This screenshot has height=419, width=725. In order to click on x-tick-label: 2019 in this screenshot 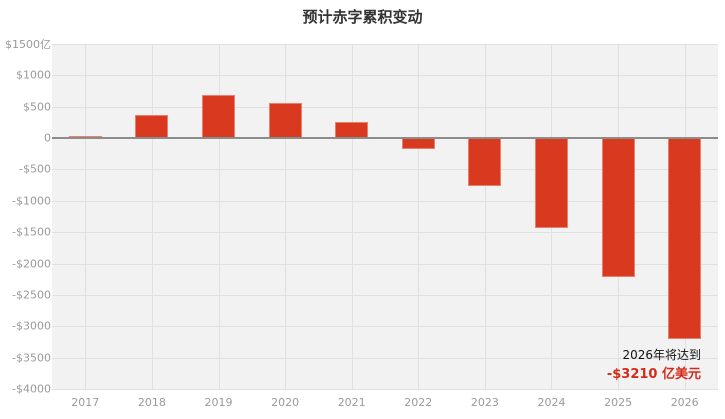, I will do `click(218, 402)`.